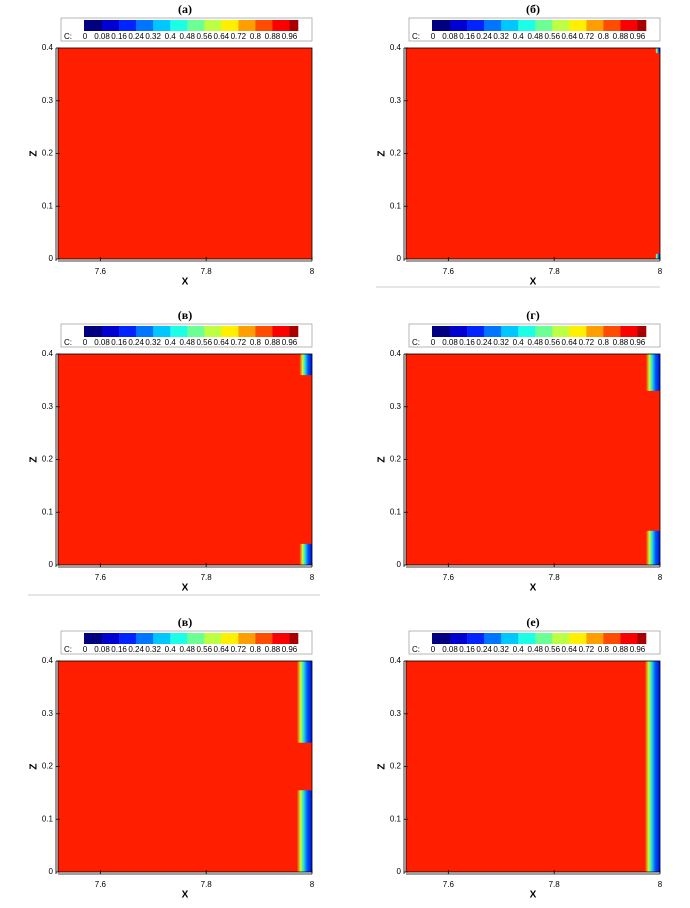 The width and height of the screenshot is (690, 908). What do you see at coordinates (185, 9) in the screenshot?
I see `panel-title: (а)` at bounding box center [185, 9].